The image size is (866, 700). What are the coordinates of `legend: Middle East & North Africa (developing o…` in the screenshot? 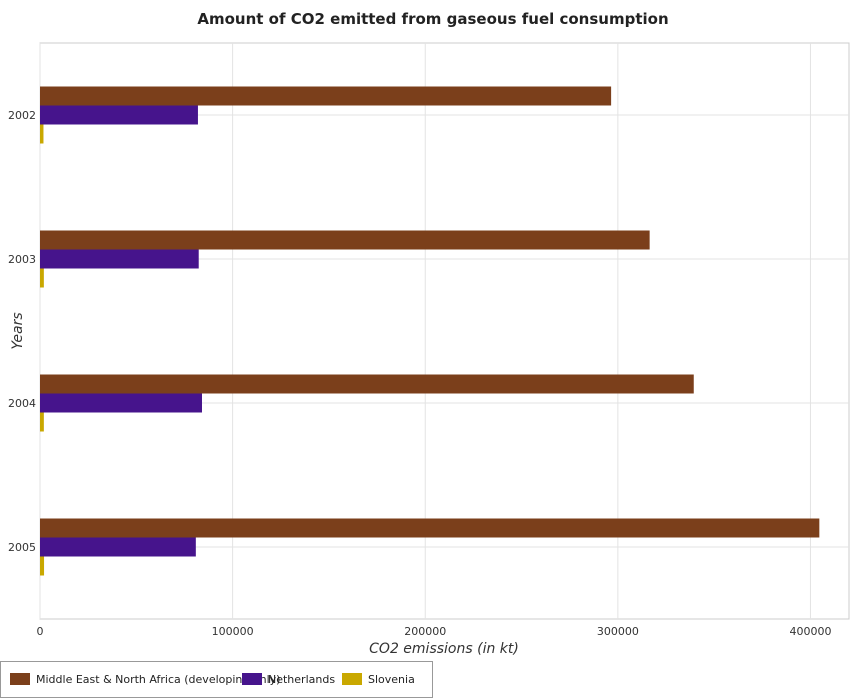 It's located at (216, 679).